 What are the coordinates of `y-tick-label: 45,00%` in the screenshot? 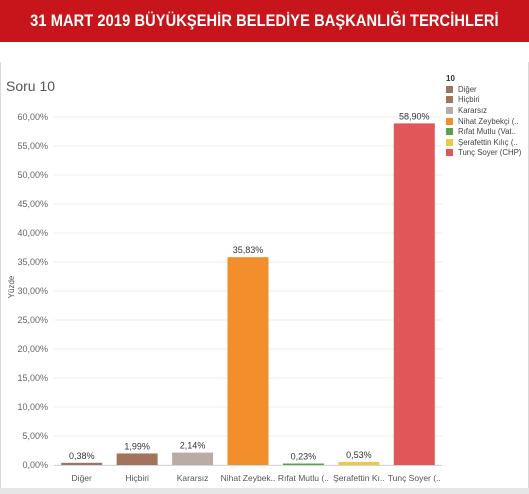 It's located at (32, 204).